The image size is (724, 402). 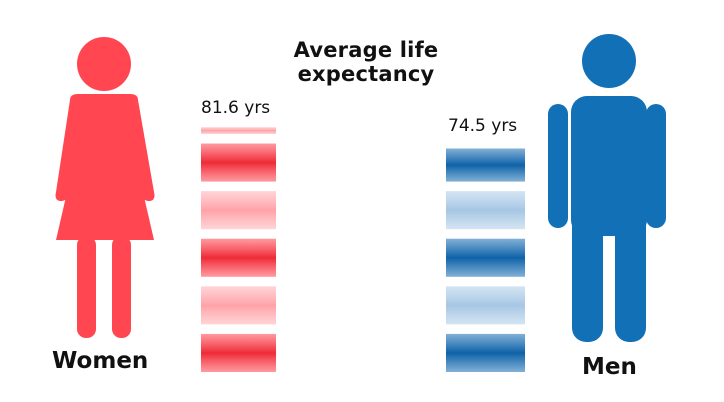 I want to click on value-label-women: 81.6 yrs, so click(x=236, y=108).